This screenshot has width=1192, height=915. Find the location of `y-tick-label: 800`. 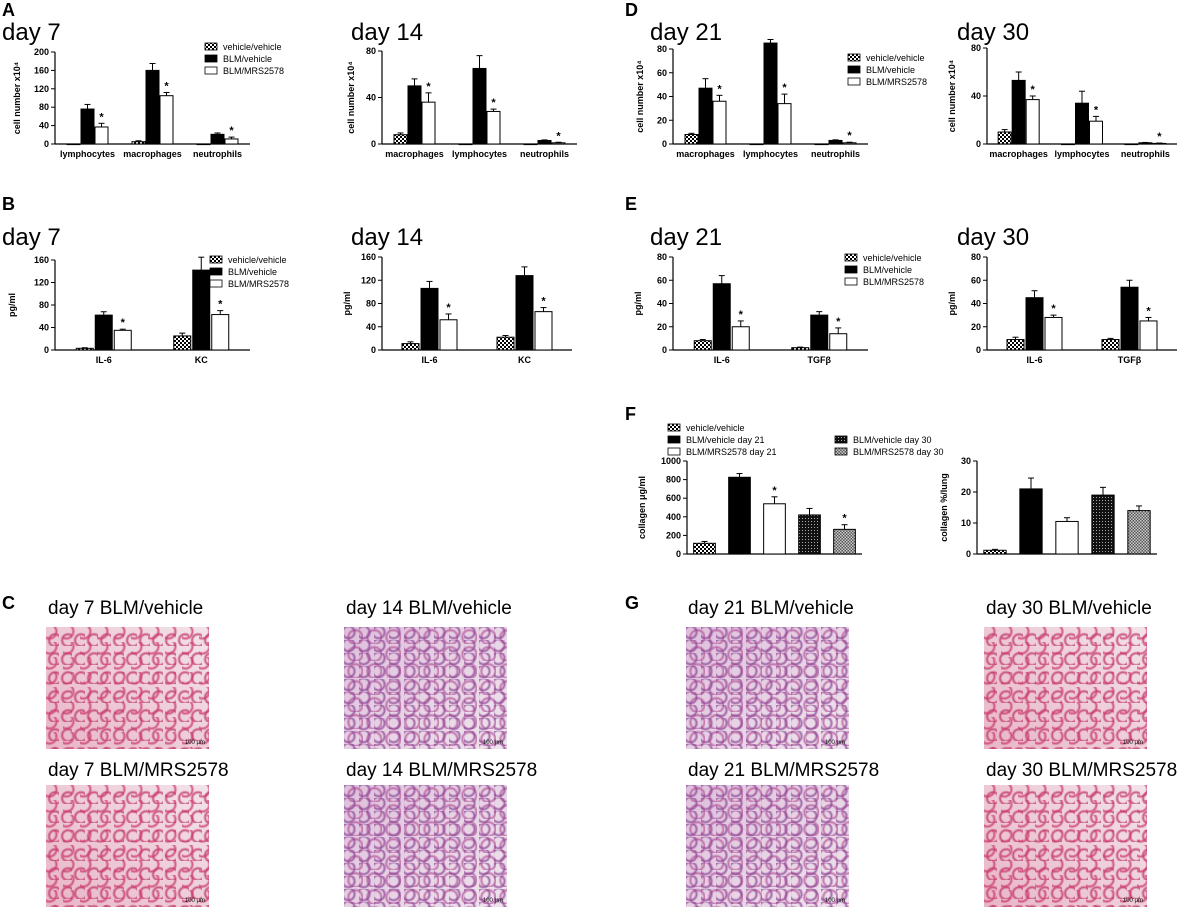

y-tick-label: 800 is located at coordinates (673, 480).